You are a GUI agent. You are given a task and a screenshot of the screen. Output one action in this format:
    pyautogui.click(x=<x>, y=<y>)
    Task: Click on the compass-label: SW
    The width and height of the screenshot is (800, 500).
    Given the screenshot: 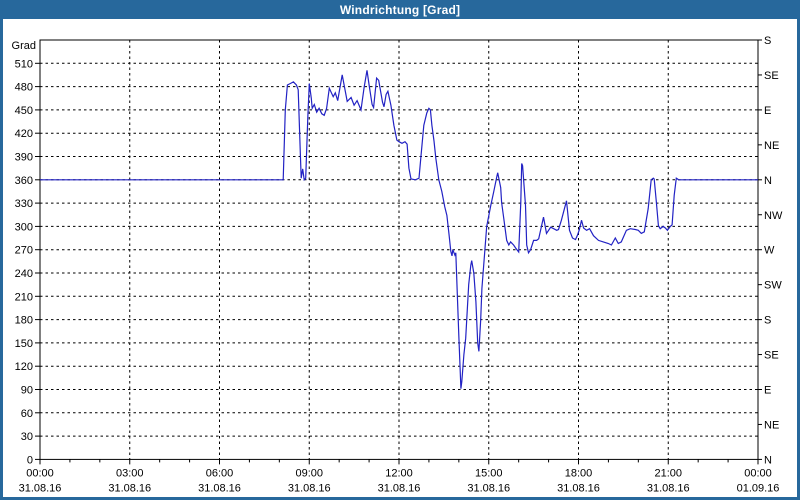 What is the action you would take?
    pyautogui.click(x=773, y=286)
    